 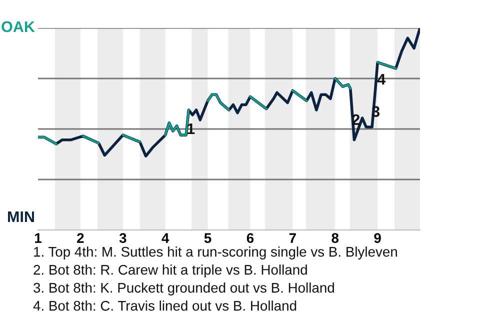 I want to click on x-tick-label: 8, so click(x=335, y=238).